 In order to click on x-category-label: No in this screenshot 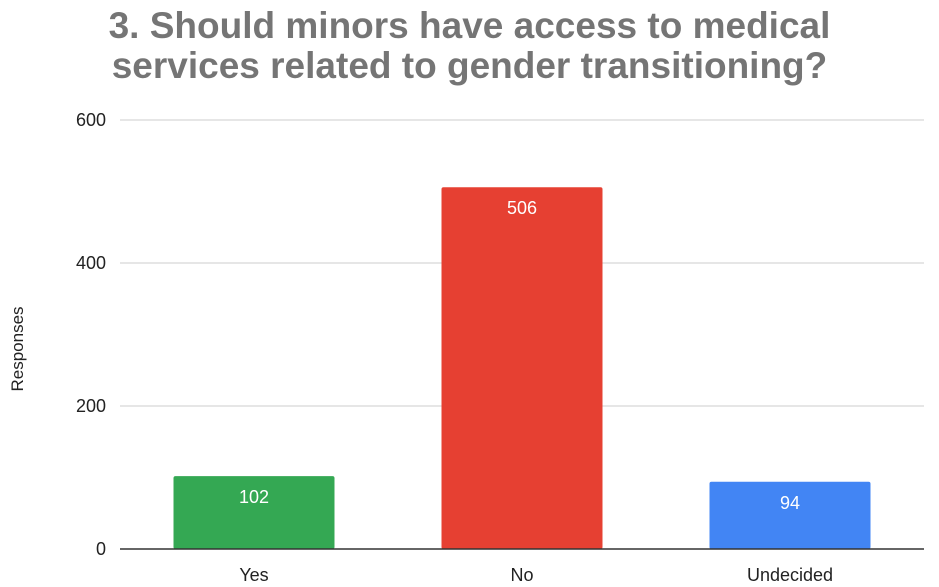, I will do `click(521, 575)`.